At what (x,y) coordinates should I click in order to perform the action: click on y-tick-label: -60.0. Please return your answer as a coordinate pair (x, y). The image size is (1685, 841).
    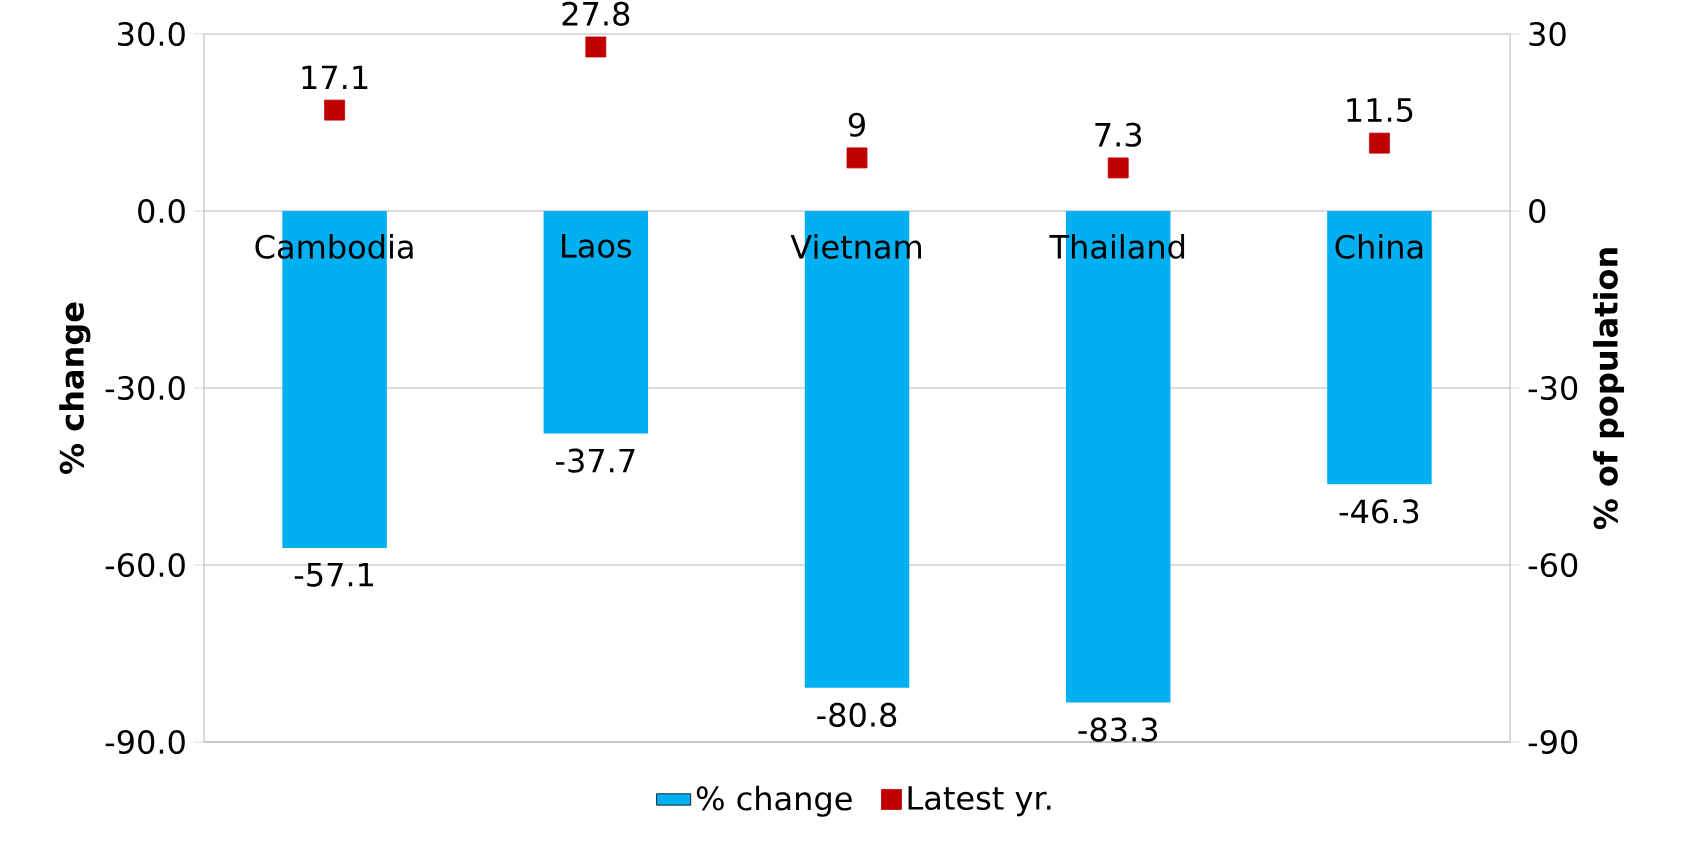
    Looking at the image, I should click on (145, 565).